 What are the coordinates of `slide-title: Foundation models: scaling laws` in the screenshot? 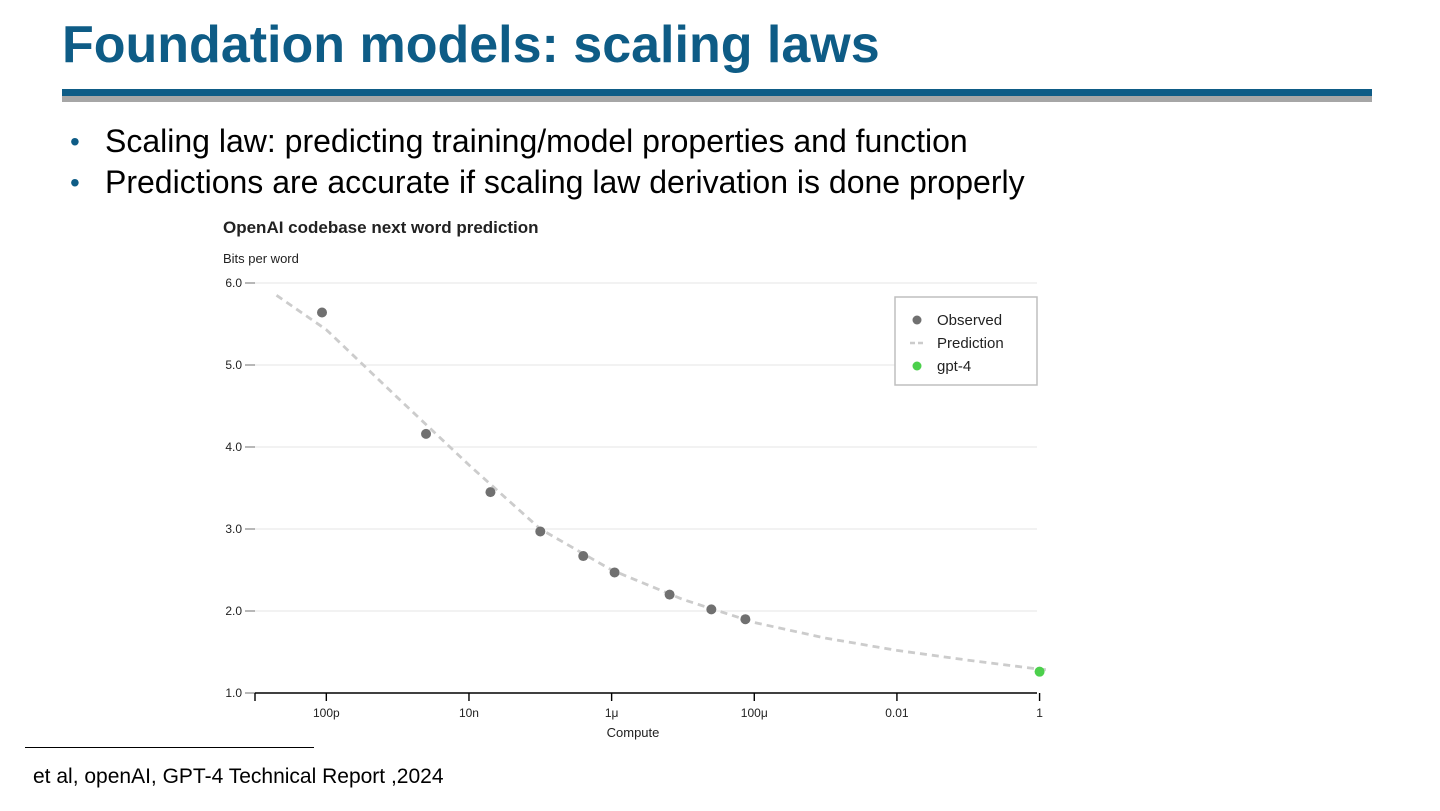 It's located at (471, 45).